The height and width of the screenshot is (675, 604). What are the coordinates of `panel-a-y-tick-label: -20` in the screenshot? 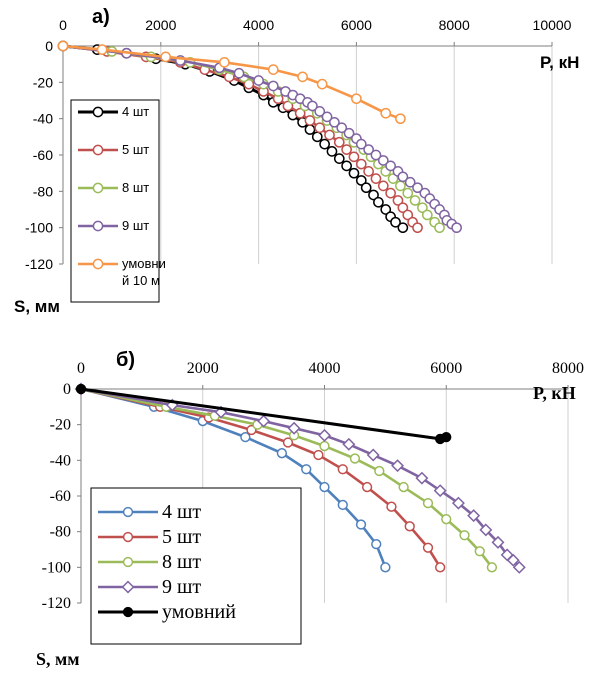 It's located at (43, 82).